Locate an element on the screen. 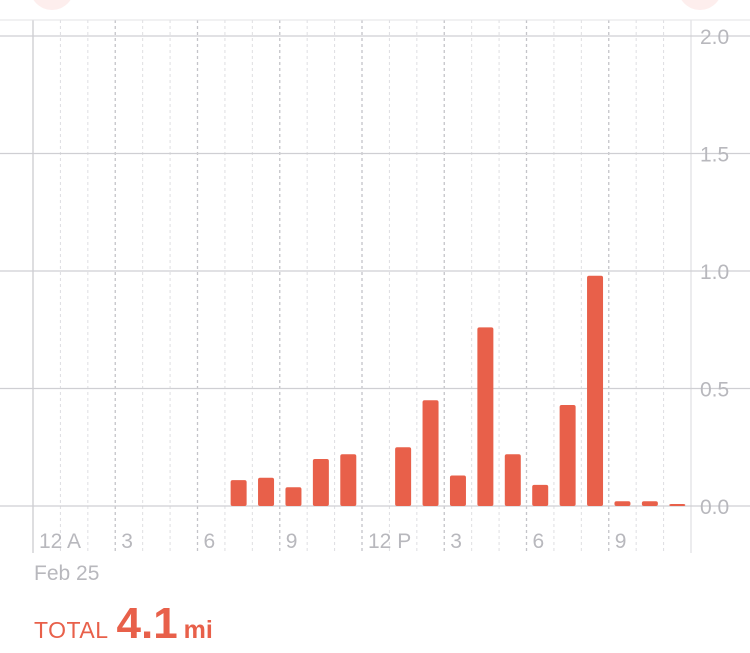  y-tick-labels: 2.0 1.5 1.0 0.5 0.0 is located at coordinates (714, 272).